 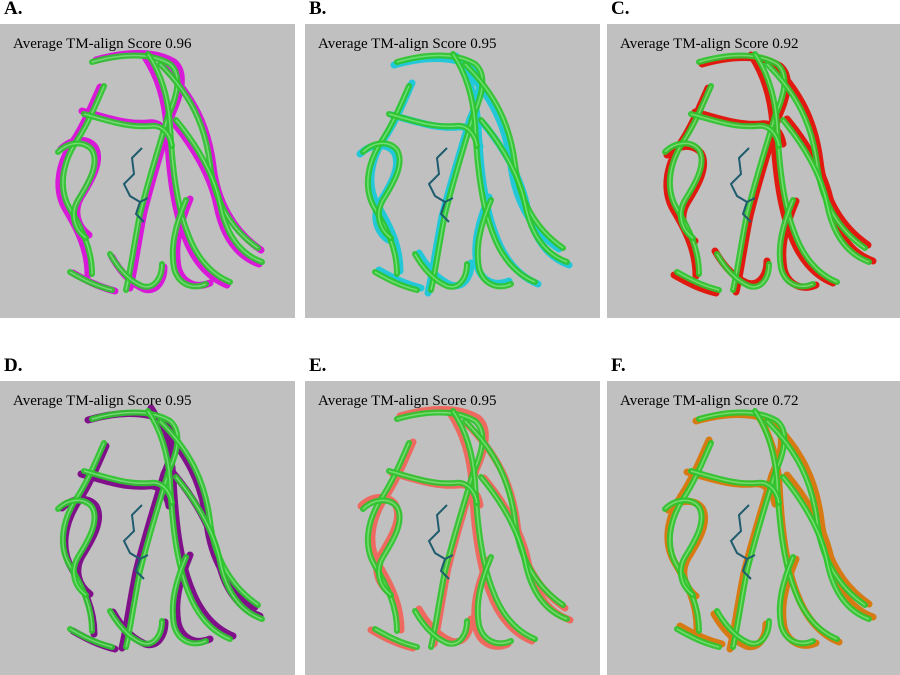 What do you see at coordinates (620, 9) in the screenshot?
I see `panel-label: C.` at bounding box center [620, 9].